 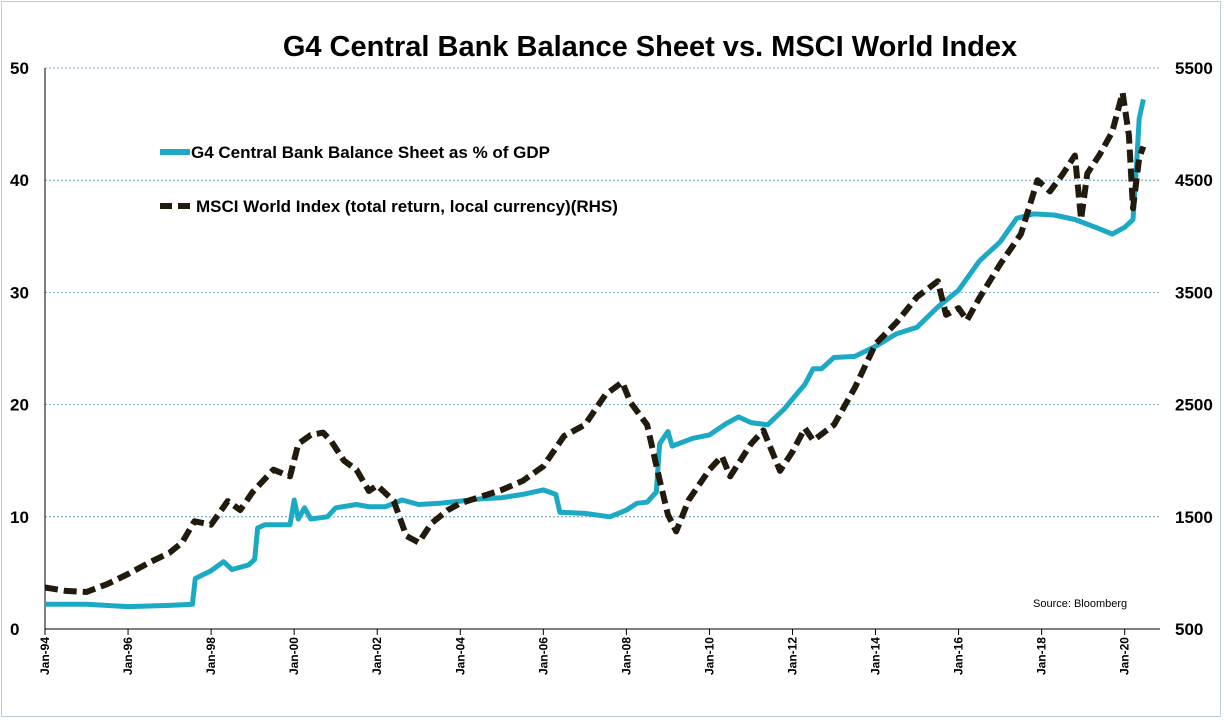 What do you see at coordinates (128, 656) in the screenshot?
I see `x-tick-label: Jan-96` at bounding box center [128, 656].